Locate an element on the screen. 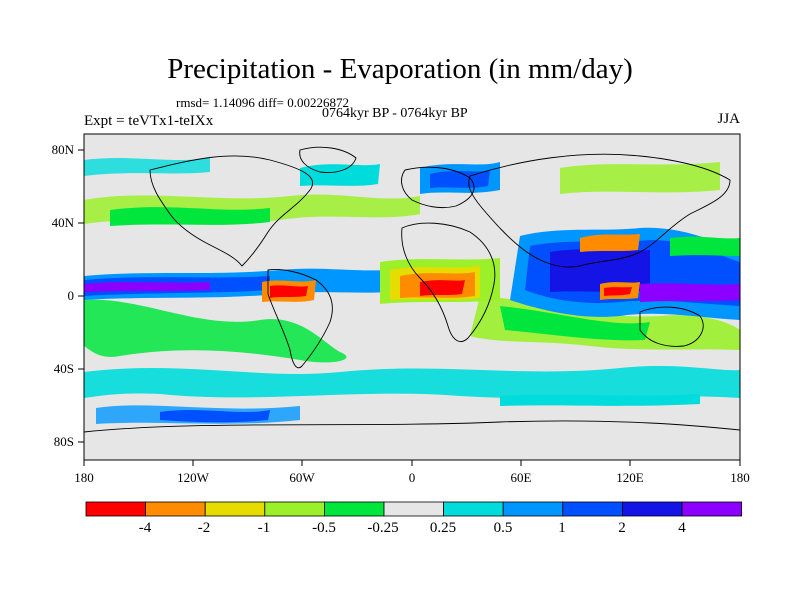 The width and height of the screenshot is (800, 600). x-tick-label: 120E is located at coordinates (630, 477).